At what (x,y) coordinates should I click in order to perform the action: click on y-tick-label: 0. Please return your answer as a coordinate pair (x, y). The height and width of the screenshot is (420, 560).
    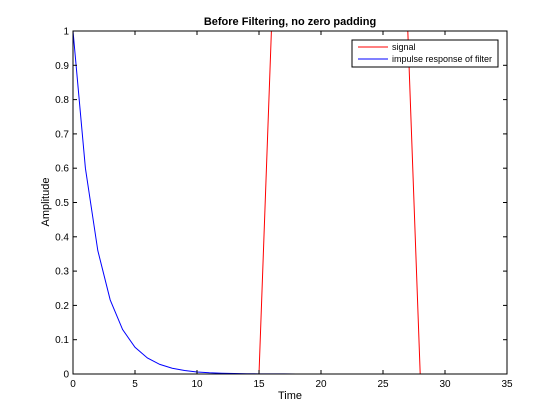
    Looking at the image, I should click on (66, 375).